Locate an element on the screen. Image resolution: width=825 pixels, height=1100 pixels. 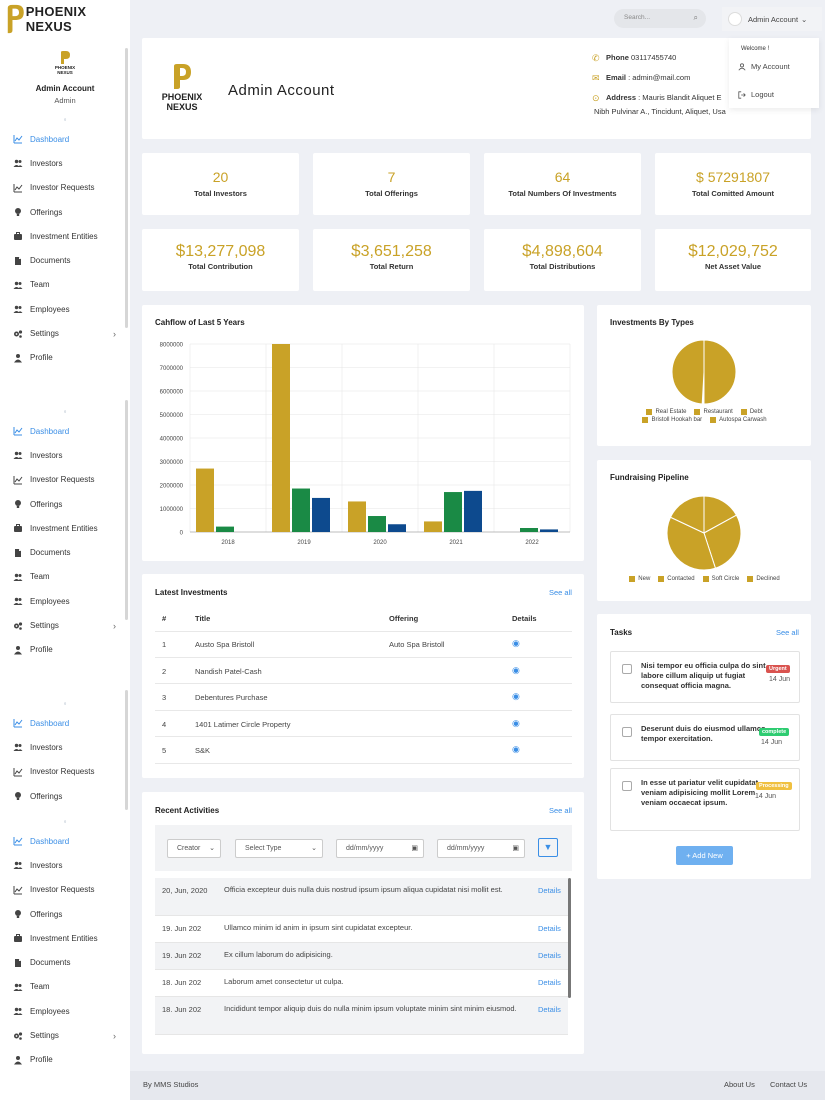
legend-label: Debt is located at coordinates (756, 412).